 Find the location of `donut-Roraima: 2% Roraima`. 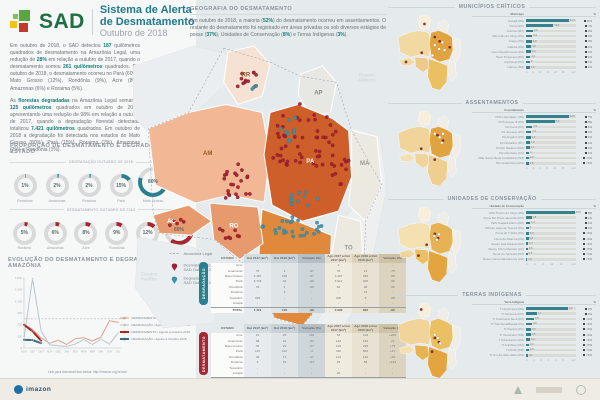

donut-Roraima: 2% Roraima is located at coordinates (89, 188).